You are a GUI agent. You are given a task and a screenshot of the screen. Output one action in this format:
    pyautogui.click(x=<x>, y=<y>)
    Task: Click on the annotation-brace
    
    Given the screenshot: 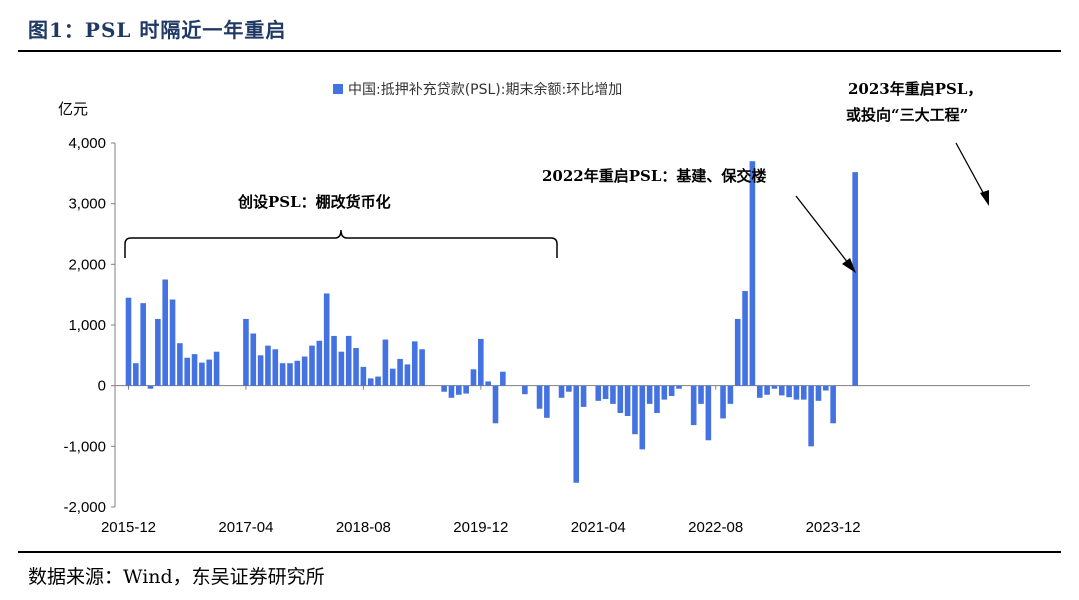 What is the action you would take?
    pyautogui.click(x=341, y=243)
    